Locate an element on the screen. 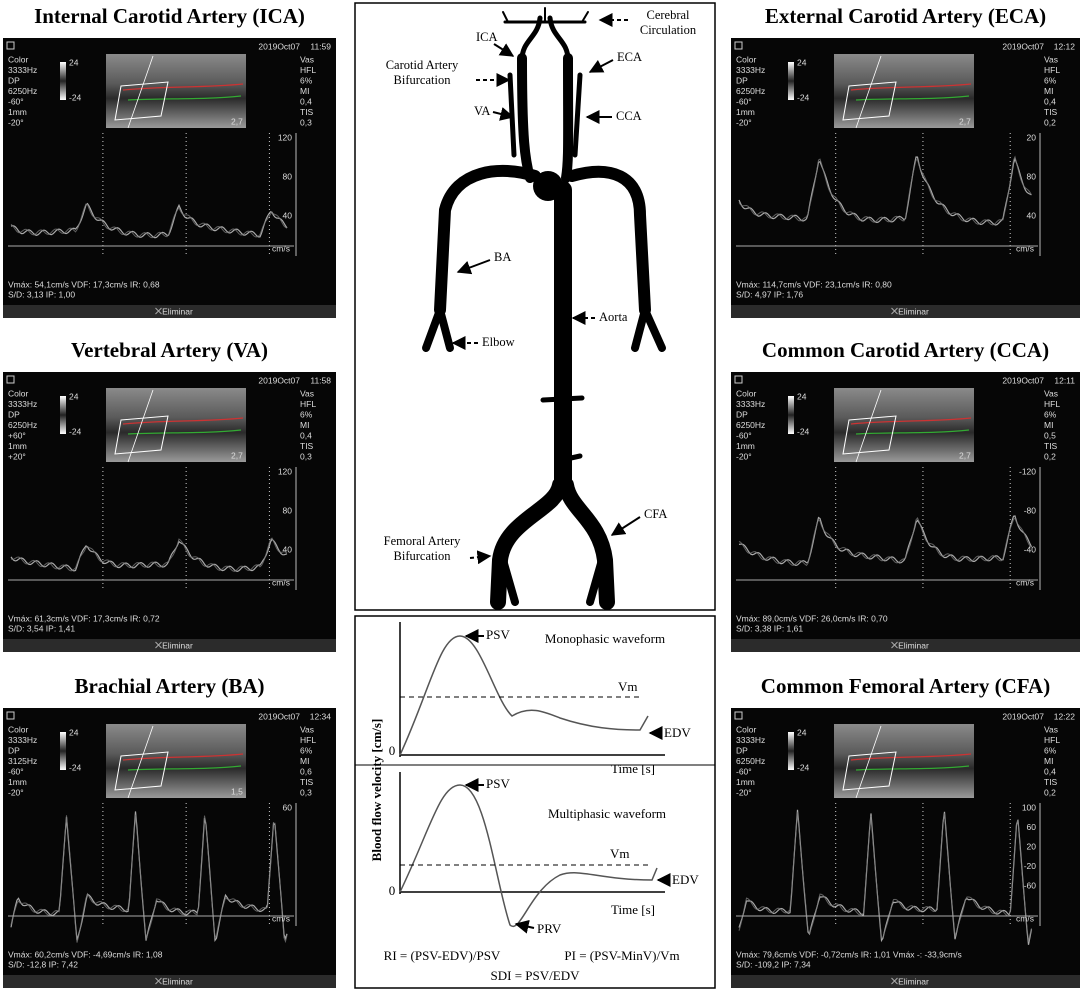 Image resolution: width=1084 pixels, height=991 pixels. panel-title: Internal Carotid Artery (ICA) is located at coordinates (169, 16).